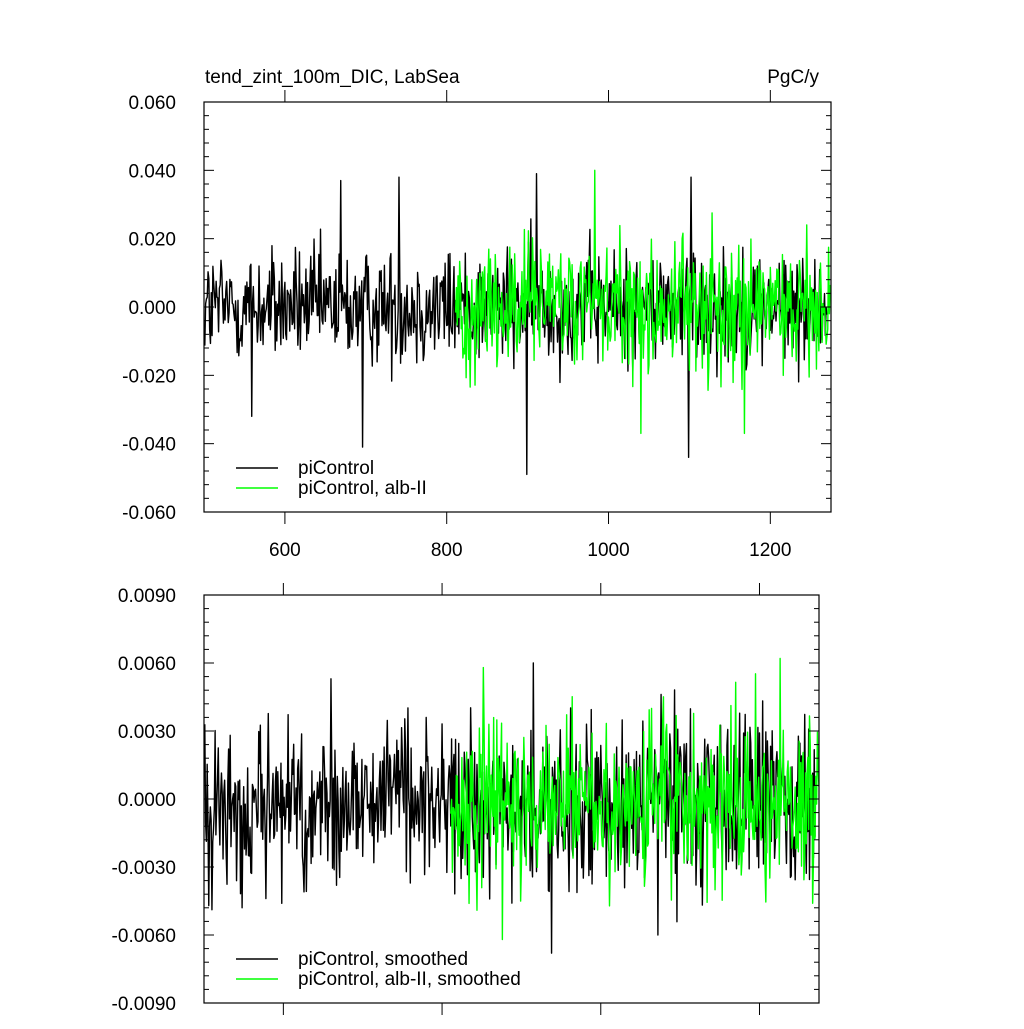 The height and width of the screenshot is (1029, 1024). Describe the element at coordinates (770, 550) in the screenshot. I see `x-tick-label: 1200` at that location.